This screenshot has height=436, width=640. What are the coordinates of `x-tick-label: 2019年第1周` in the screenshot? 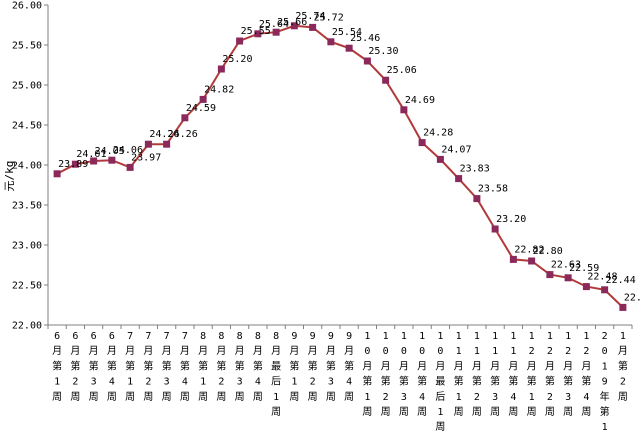 It's located at (605, 383).